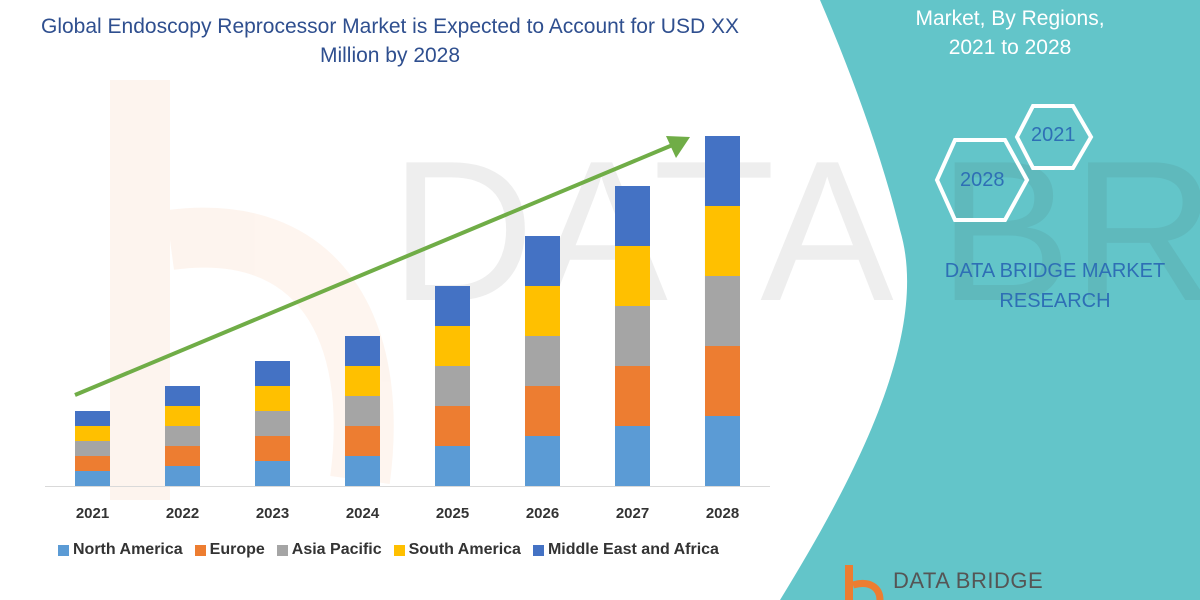 Image resolution: width=1200 pixels, height=600 pixels. I want to click on bar-segment-asia-pacific-2028, so click(722, 311).